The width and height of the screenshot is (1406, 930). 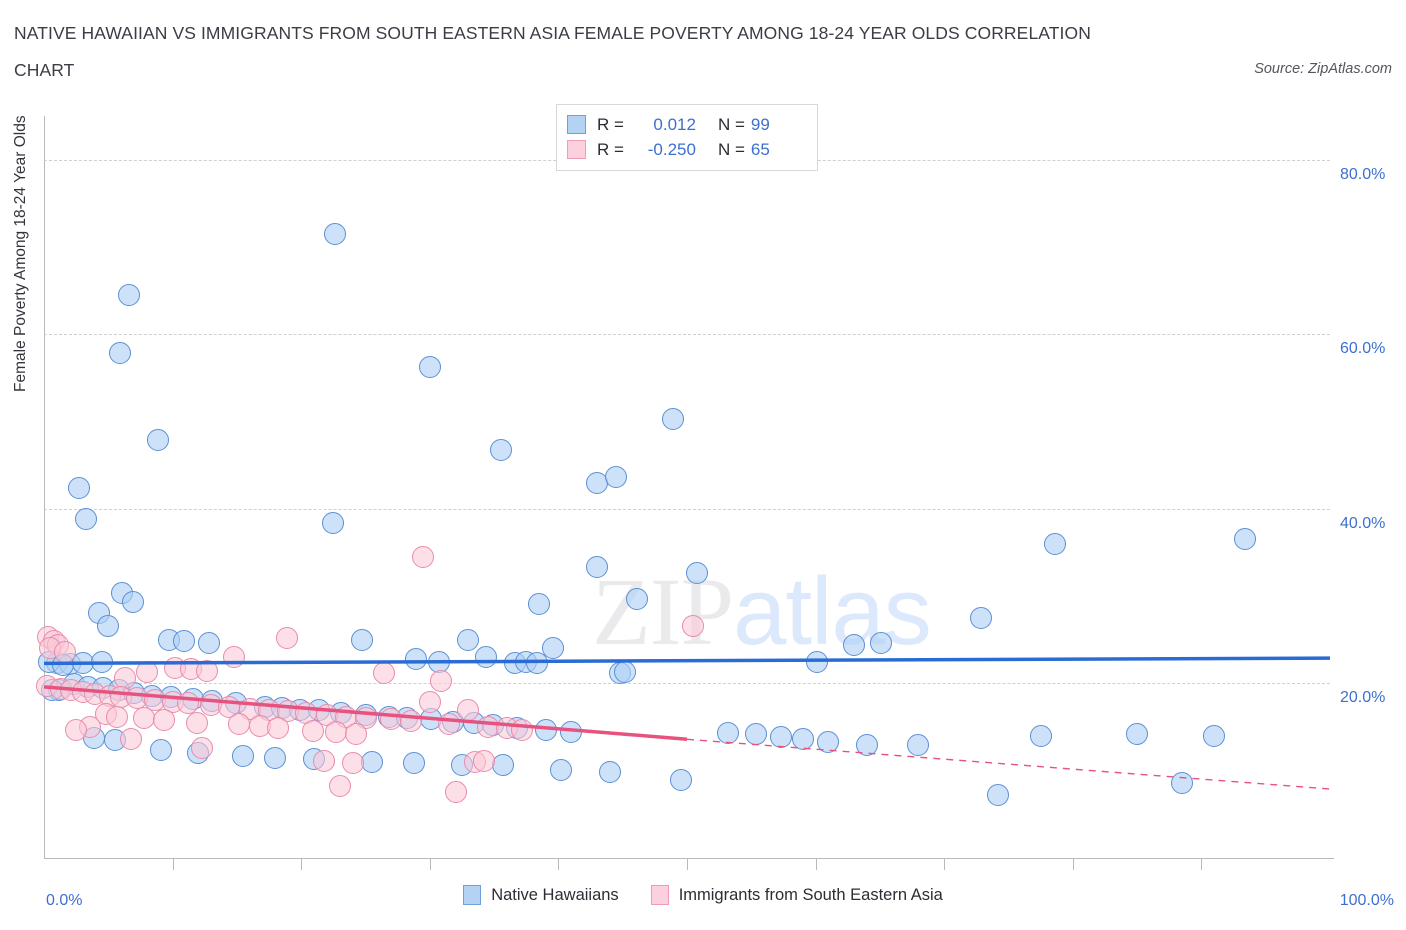 I want to click on blue-r-value: 0.012, so click(x=674, y=124).